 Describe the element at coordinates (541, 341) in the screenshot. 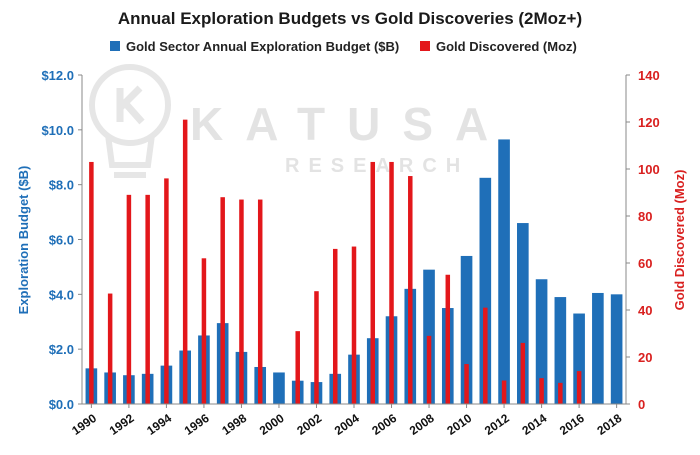

I see `bar-budget-2014` at that location.